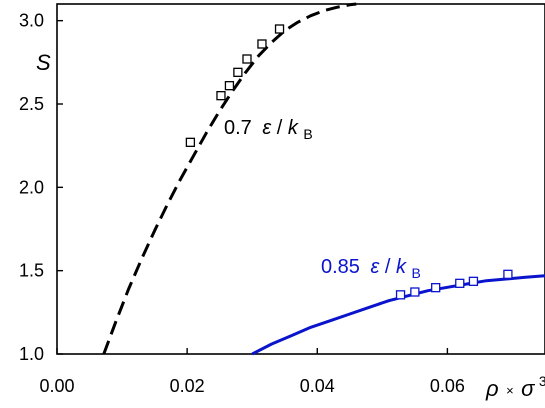 The height and width of the screenshot is (408, 545). What do you see at coordinates (187, 386) in the screenshot?
I see `x-tick-label-1: 0.02` at bounding box center [187, 386].